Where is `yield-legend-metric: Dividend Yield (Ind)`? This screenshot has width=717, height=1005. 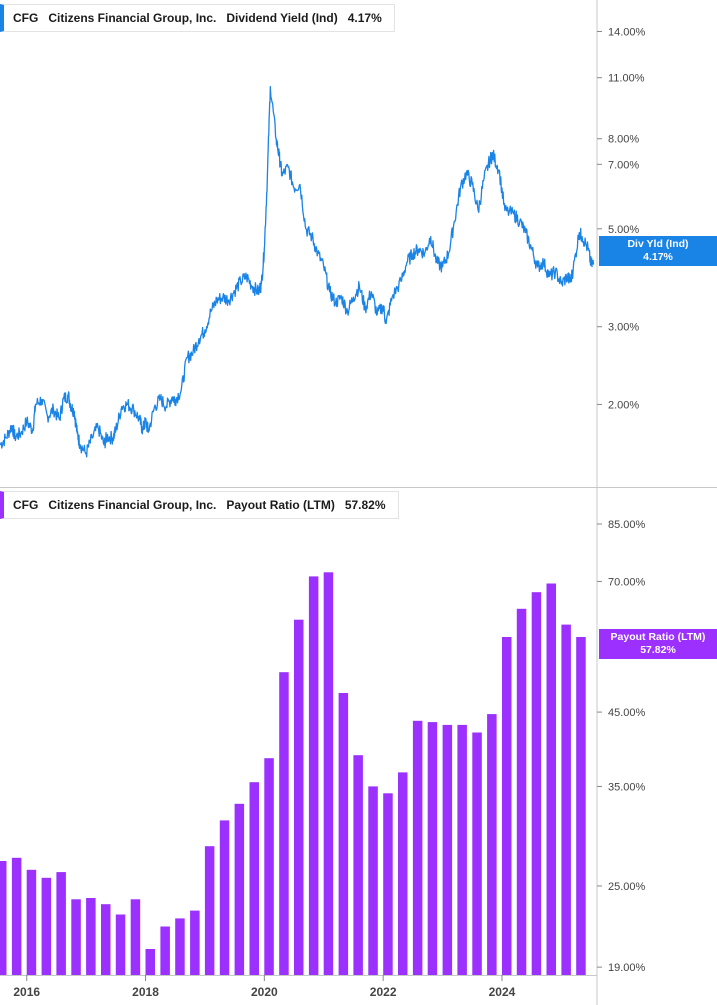
yield-legend-metric: Dividend Yield (Ind) is located at coordinates (282, 18).